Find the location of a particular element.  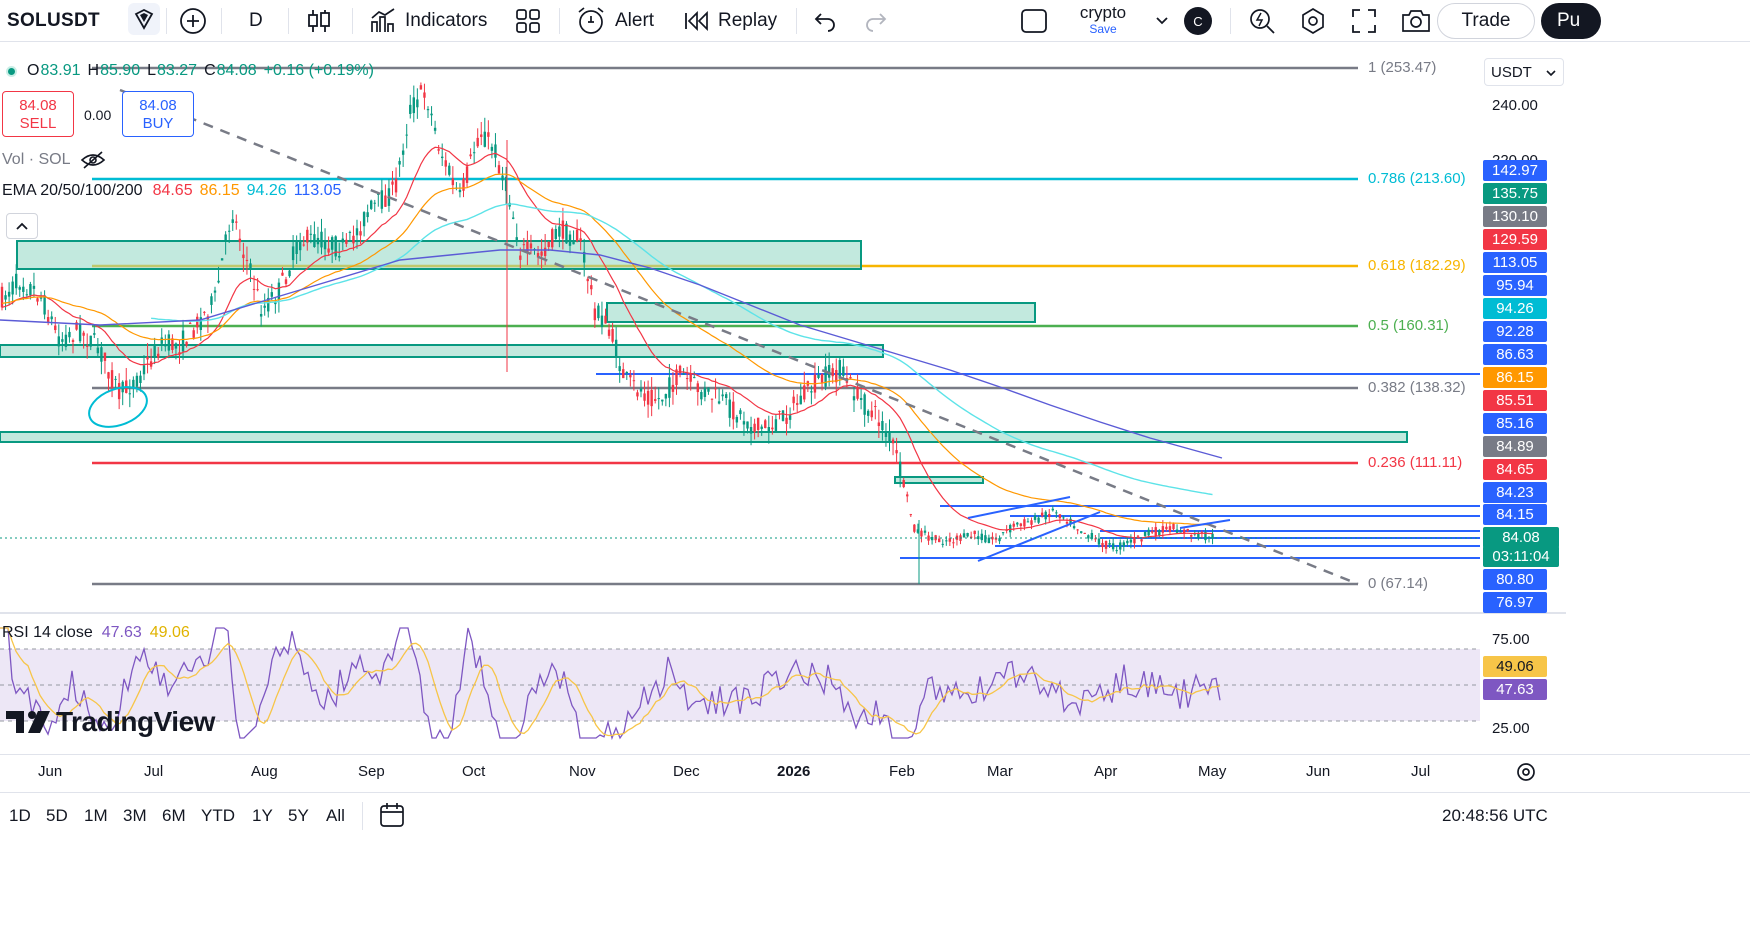

undo-button is located at coordinates (825, 21).